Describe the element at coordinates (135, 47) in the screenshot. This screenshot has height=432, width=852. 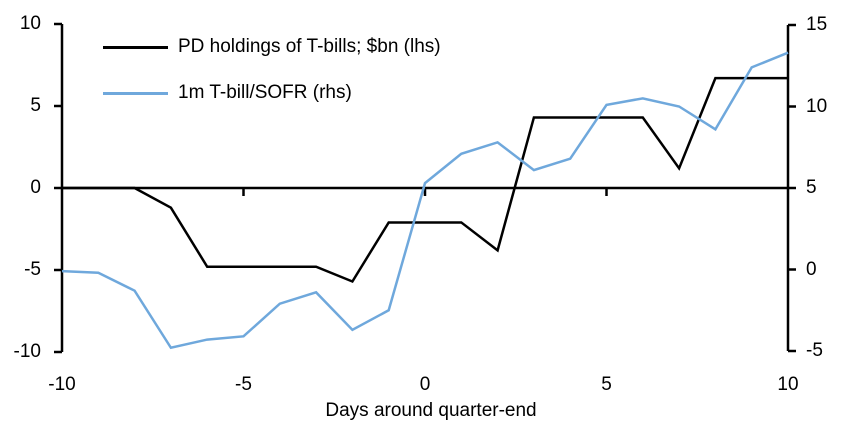
I see `pd-holdings-line-swatch` at that location.